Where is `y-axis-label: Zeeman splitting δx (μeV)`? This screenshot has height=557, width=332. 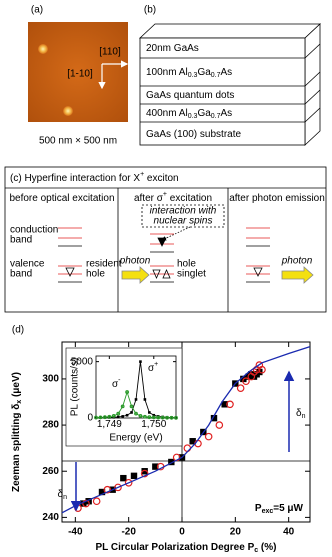
y-axis-label: Zeeman splitting δx (μeV) is located at coordinates (17, 432).